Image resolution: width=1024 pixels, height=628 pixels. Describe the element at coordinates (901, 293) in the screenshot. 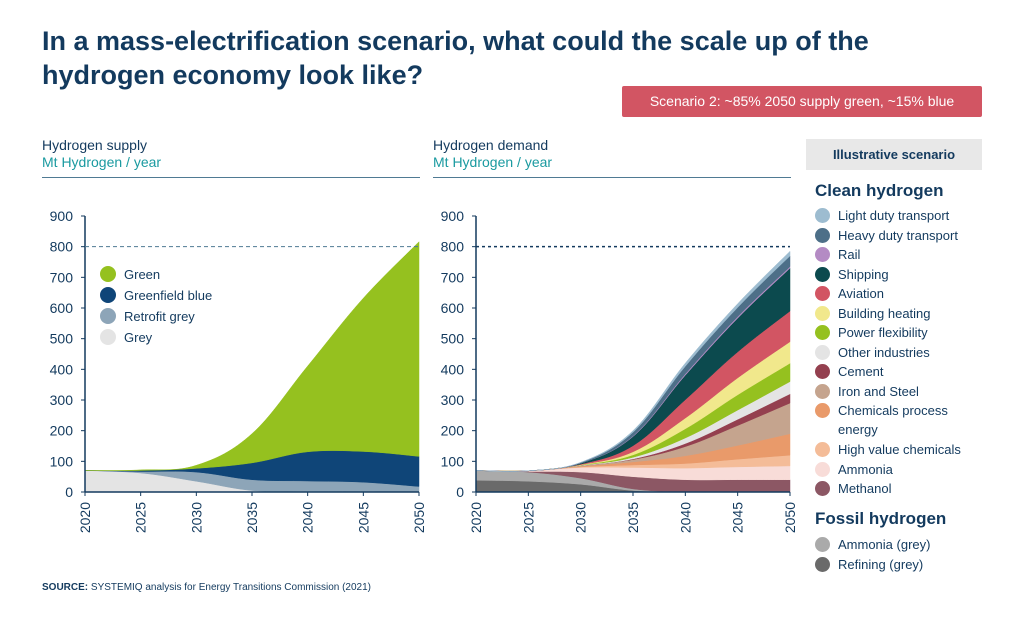

I see `clean-legend-item: Aviation` at that location.